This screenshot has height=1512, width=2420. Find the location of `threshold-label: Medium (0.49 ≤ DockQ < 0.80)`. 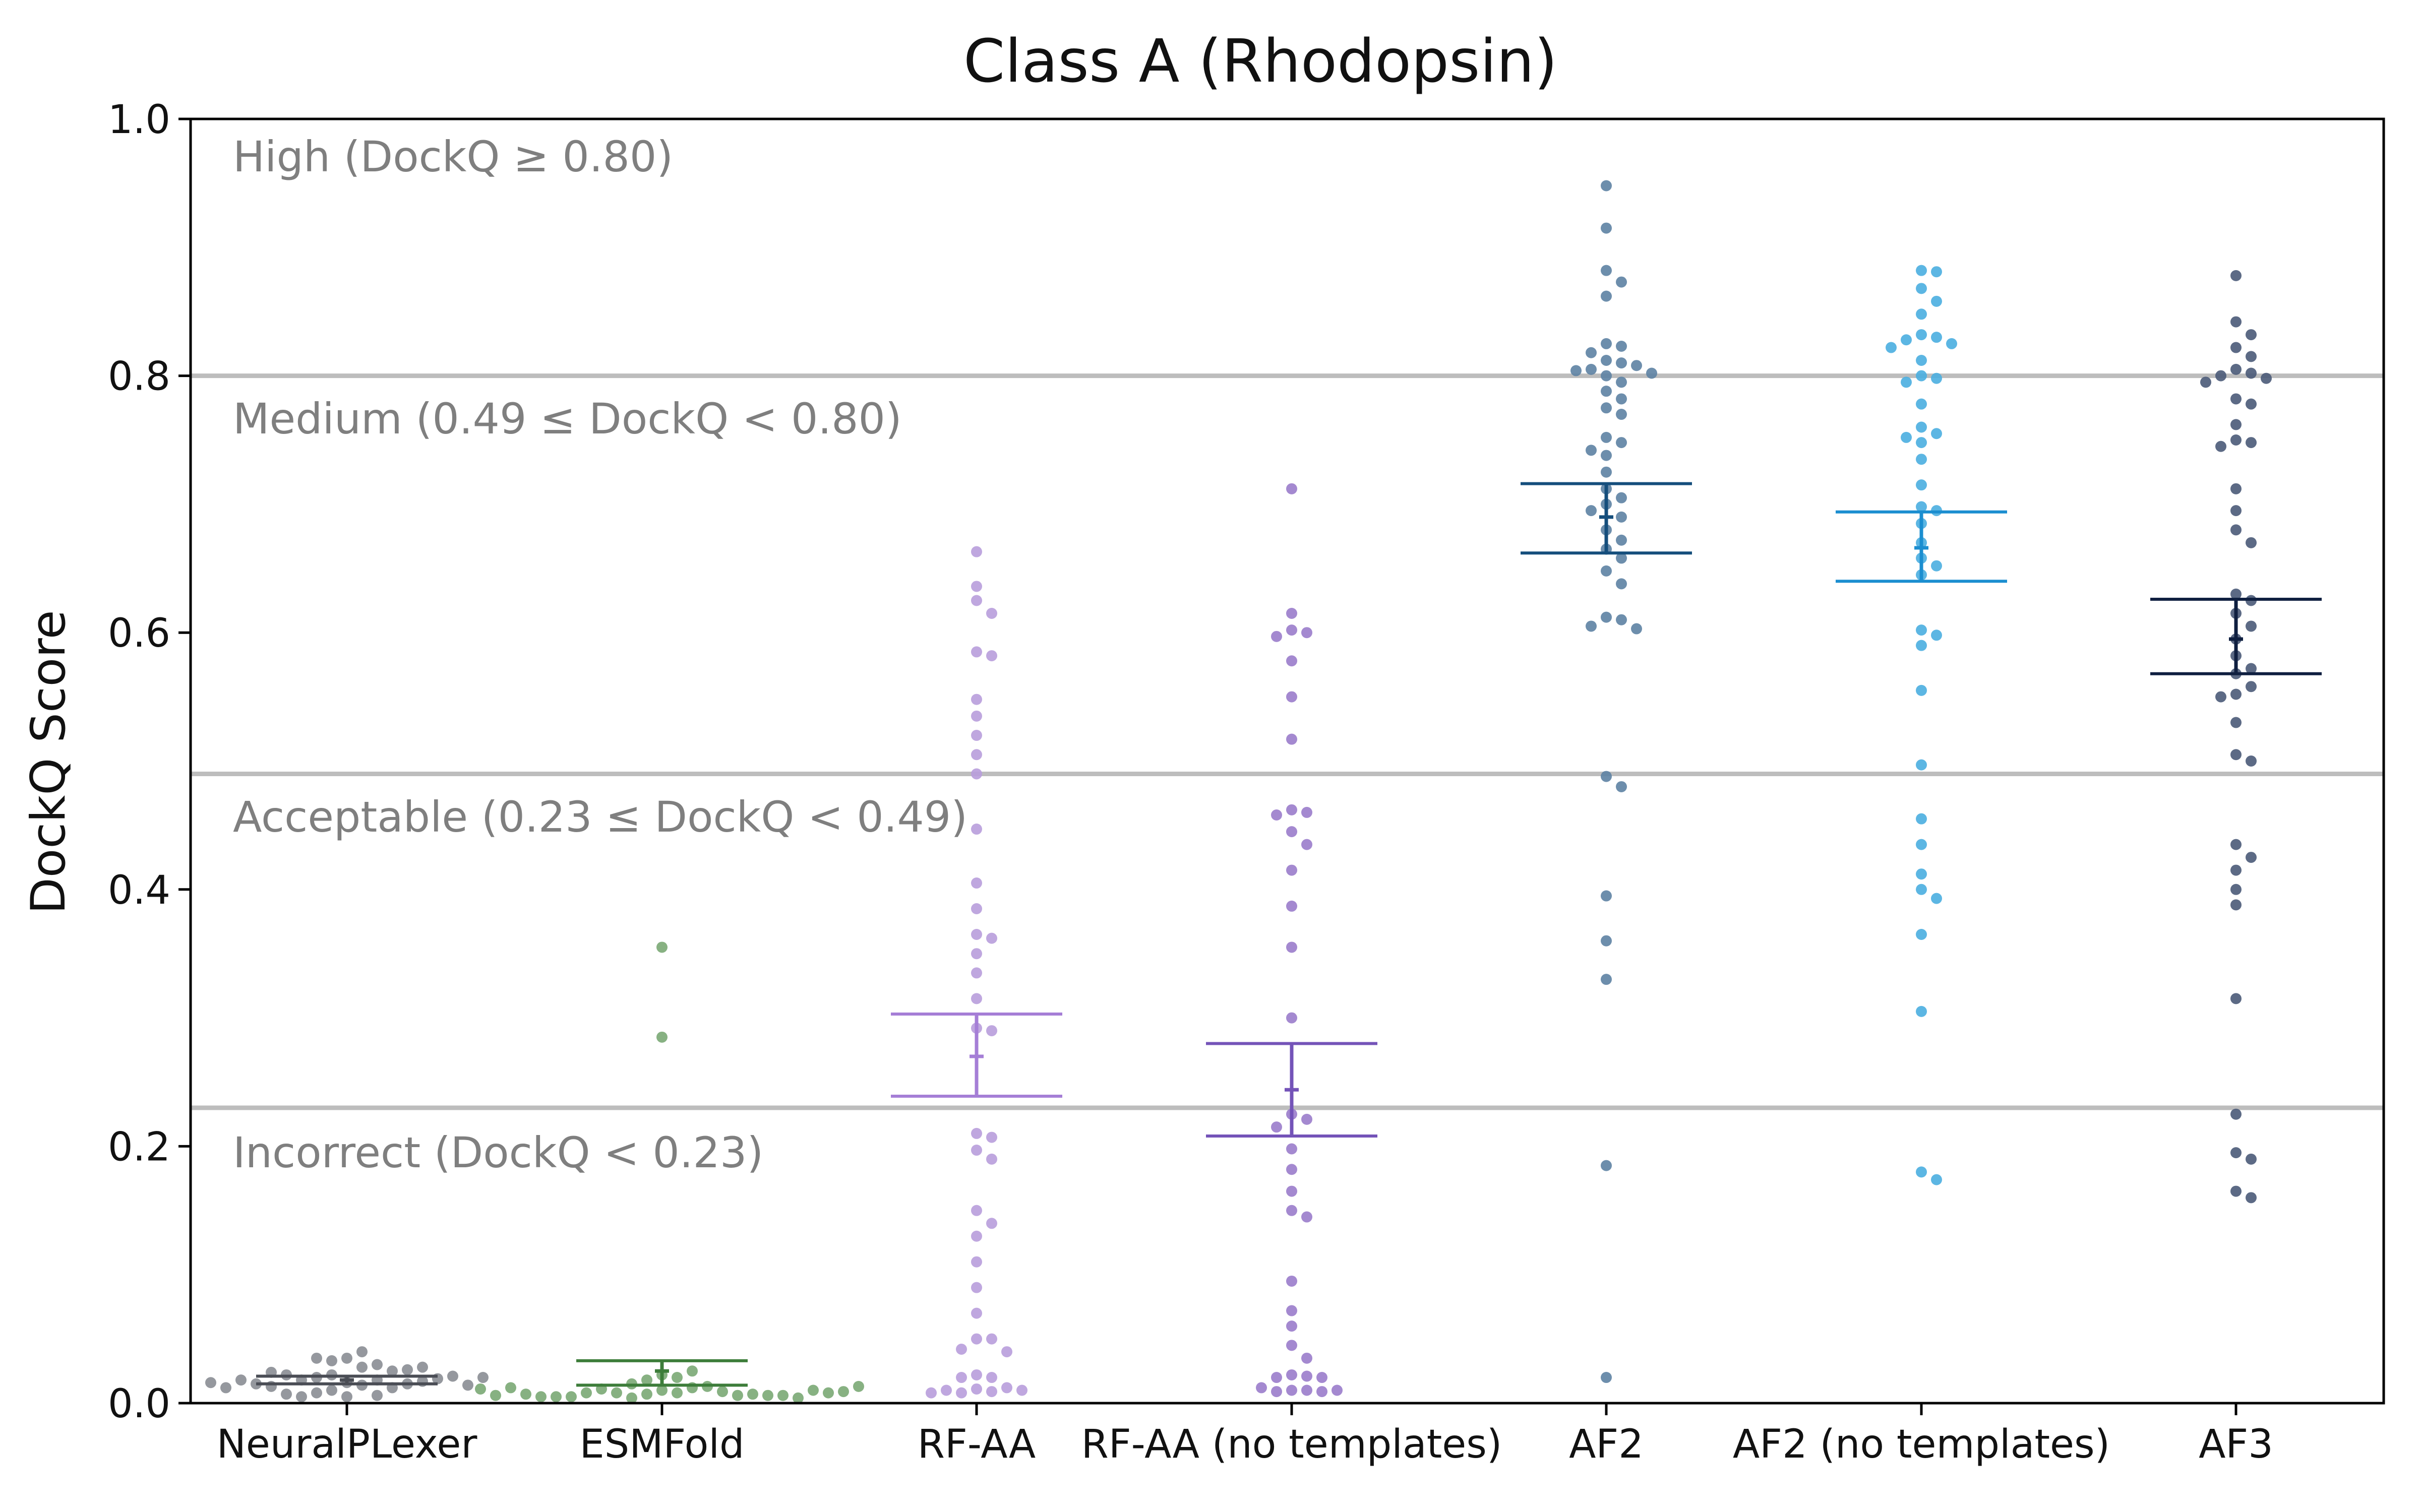

threshold-label: Medium (0.49 ≤ DockQ < 0.80) is located at coordinates (567, 419).